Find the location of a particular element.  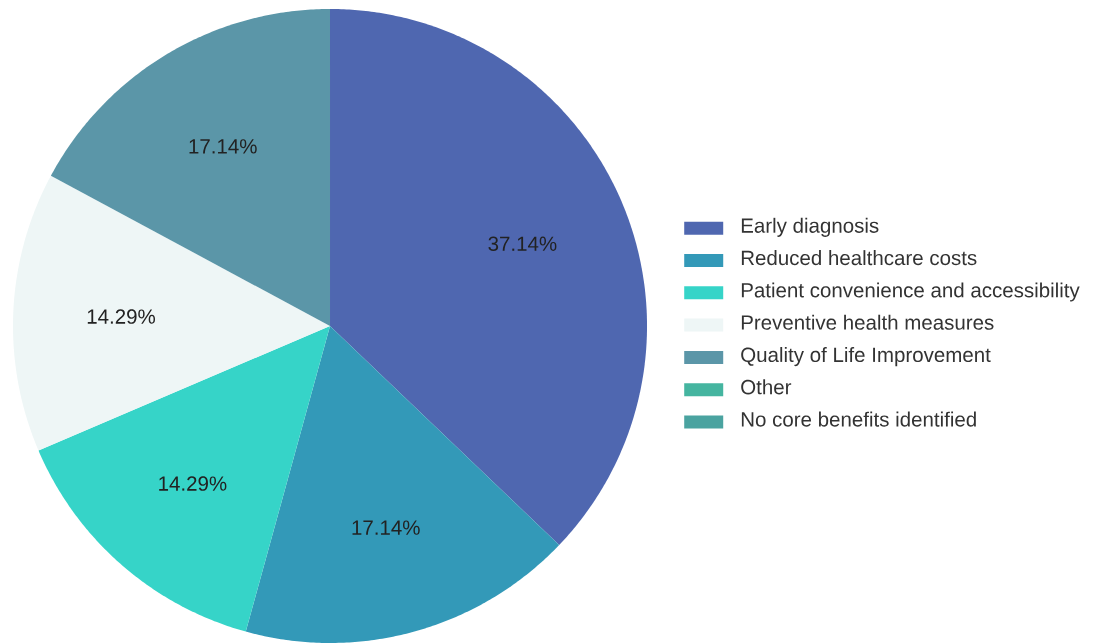

data-label: 37.14% is located at coordinates (522, 243).